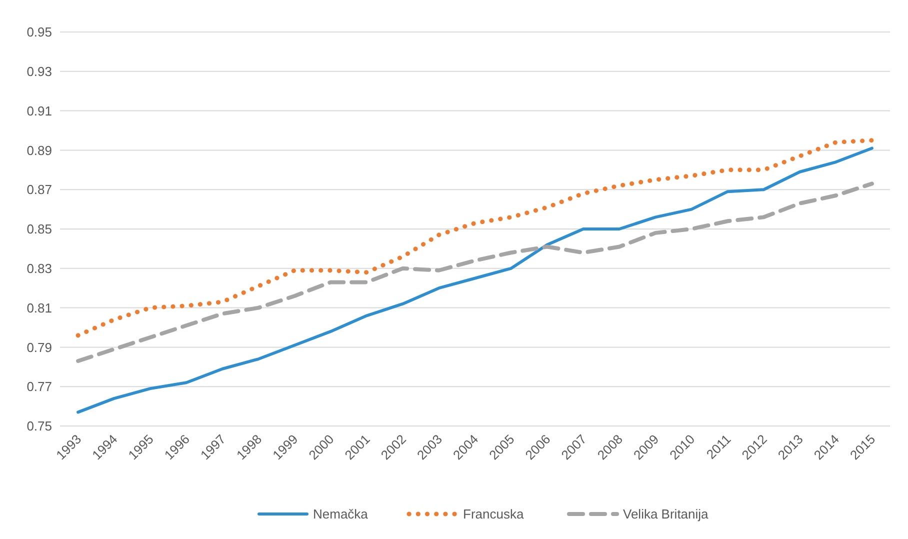 The width and height of the screenshot is (908, 539). Describe the element at coordinates (341, 514) in the screenshot. I see `legend-label: Nemačka` at that location.